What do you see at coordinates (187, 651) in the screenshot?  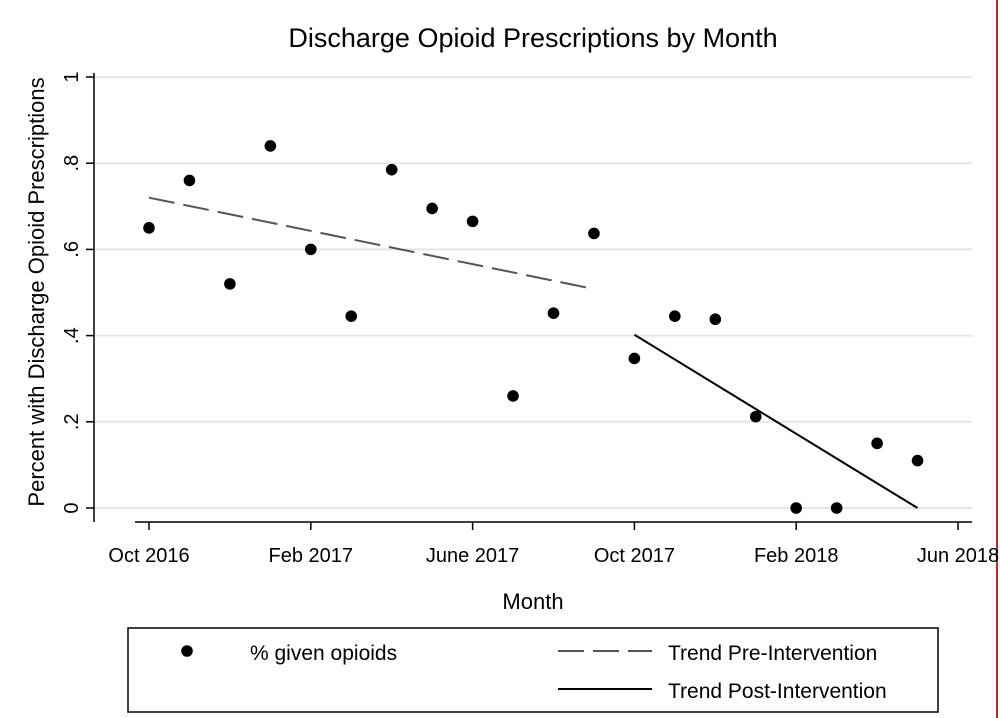 I see `legend-marker-points` at bounding box center [187, 651].